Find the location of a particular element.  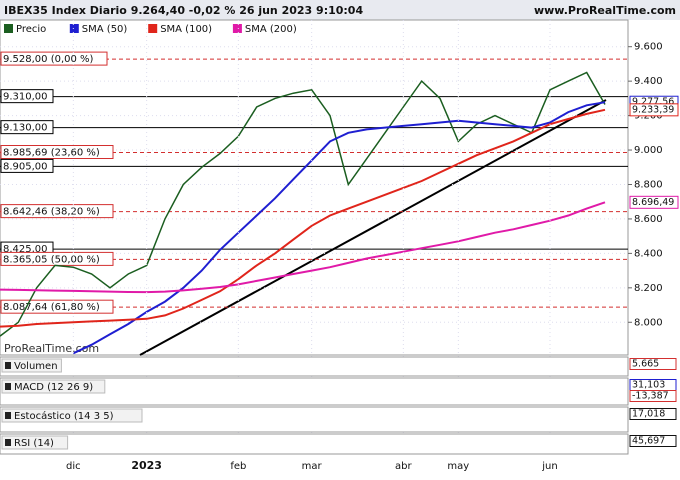

readout-label: 31,103 is located at coordinates (648, 385).